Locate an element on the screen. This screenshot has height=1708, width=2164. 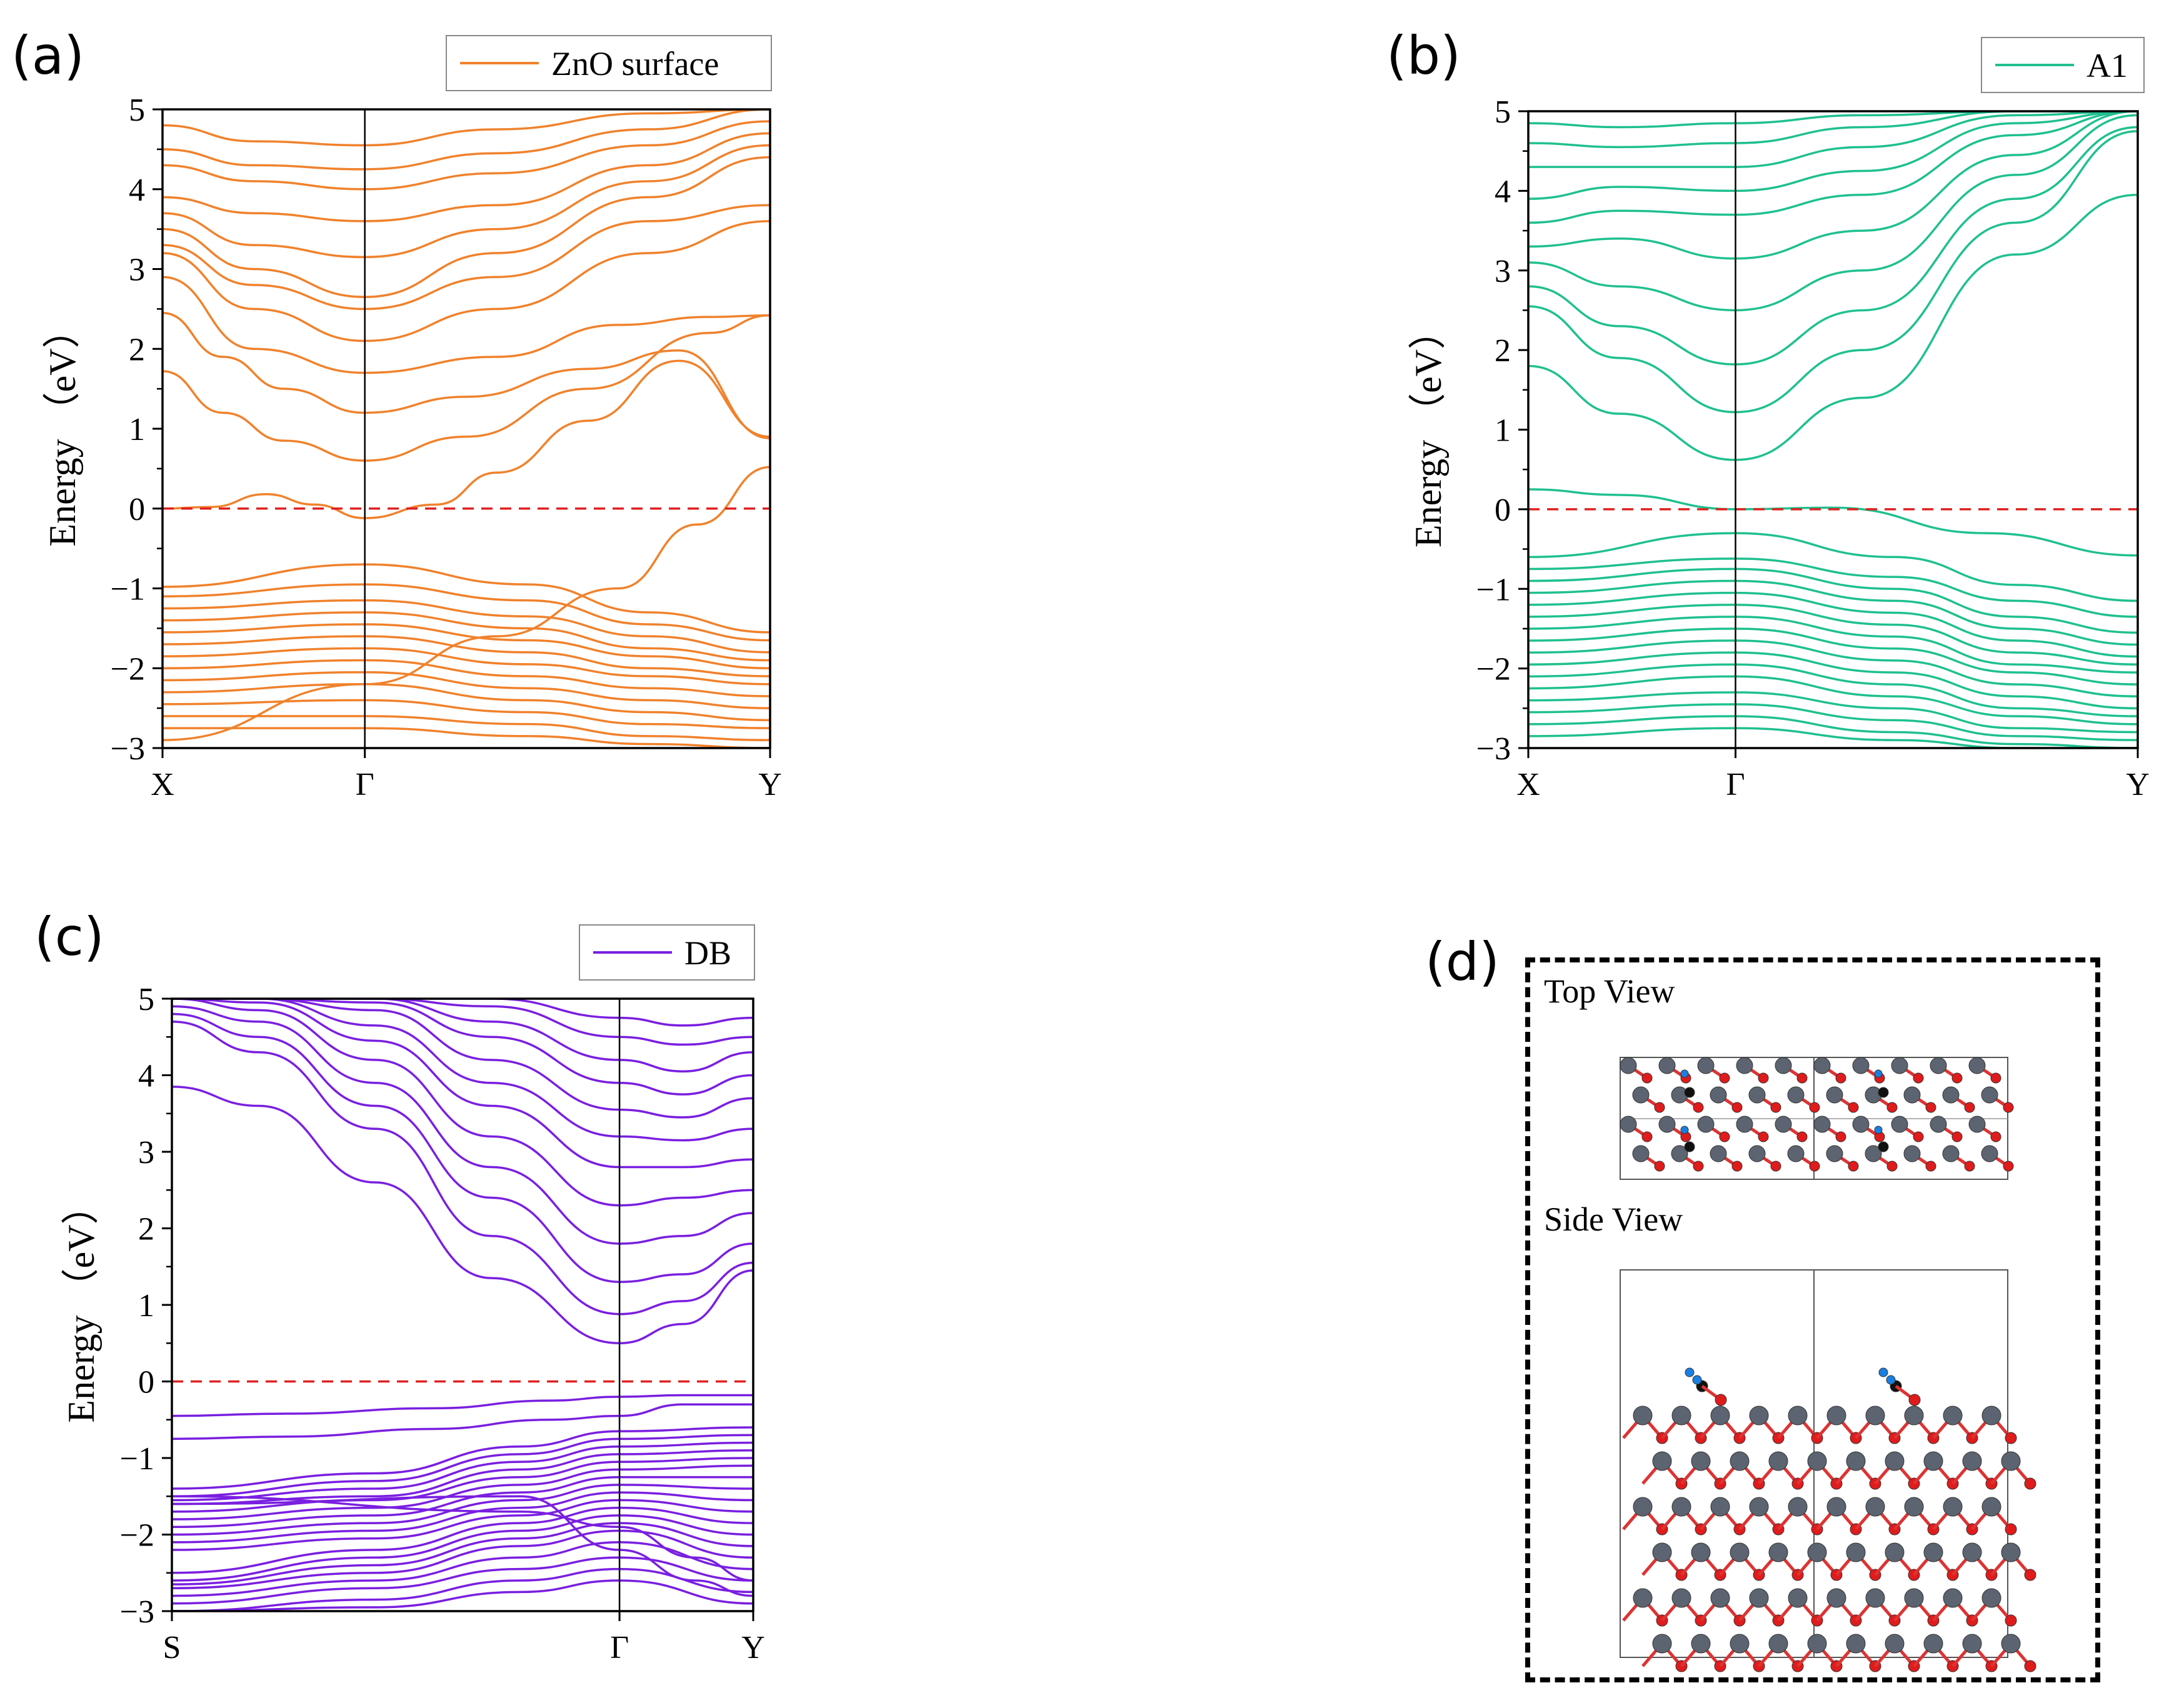
y-tick-label-a-1: 4 is located at coordinates (137, 190).